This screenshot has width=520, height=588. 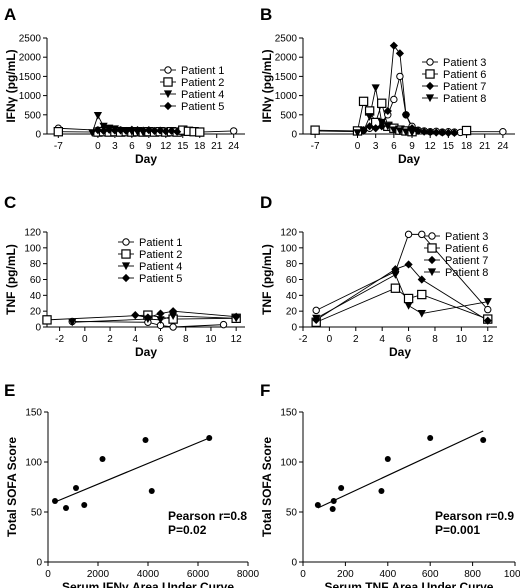 What do you see at coordinates (265, 390) in the screenshot?
I see `panel-letter-f: F` at bounding box center [265, 390].